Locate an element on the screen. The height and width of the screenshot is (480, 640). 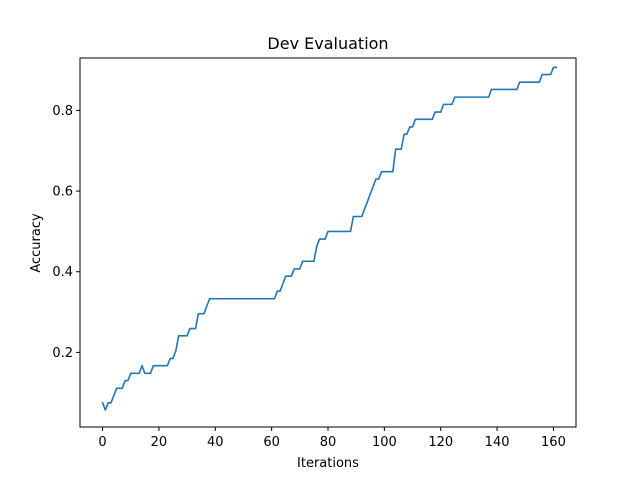
x-tick-label: 100 is located at coordinates (384, 442).